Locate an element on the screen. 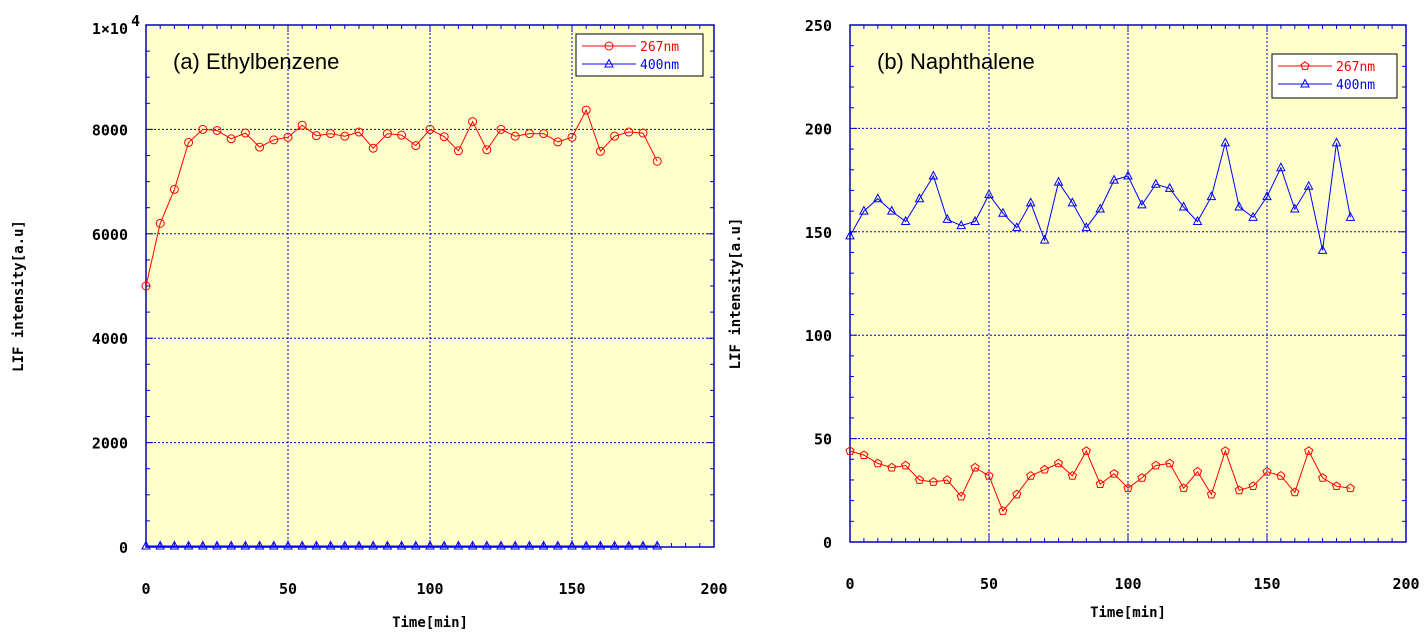 This screenshot has width=1426, height=634. legend-label: 267nm is located at coordinates (1355, 67).